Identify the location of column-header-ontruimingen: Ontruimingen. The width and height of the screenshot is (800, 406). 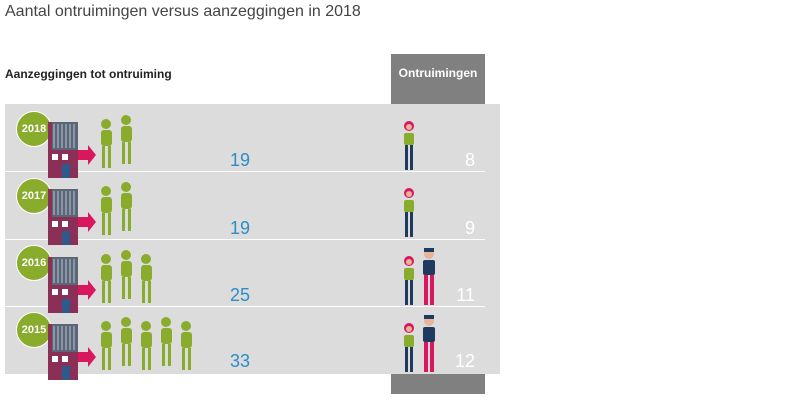
(438, 73).